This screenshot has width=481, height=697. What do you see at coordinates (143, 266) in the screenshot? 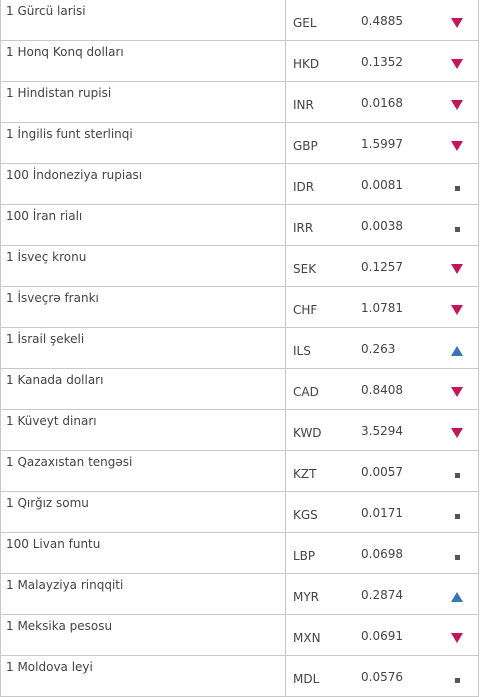
I see `currency-name: 1 İsveç kronu` at bounding box center [143, 266].